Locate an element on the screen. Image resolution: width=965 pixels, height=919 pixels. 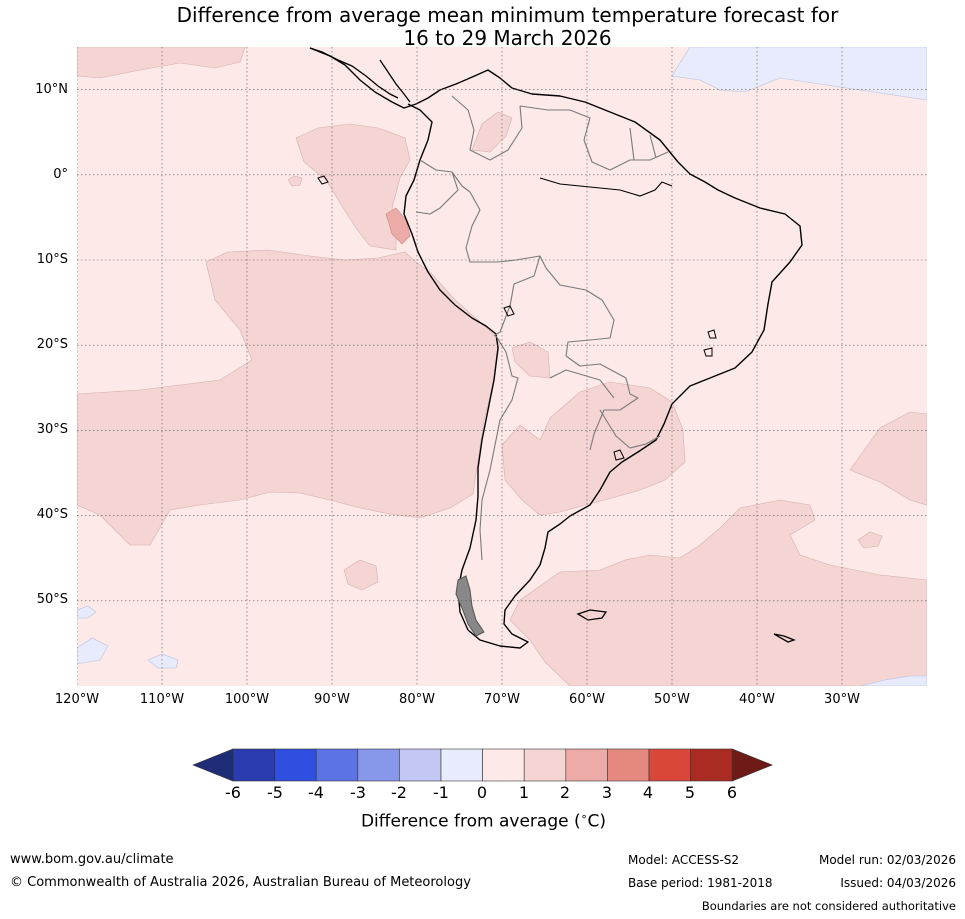
lon-label-40w: 40°W is located at coordinates (757, 699).